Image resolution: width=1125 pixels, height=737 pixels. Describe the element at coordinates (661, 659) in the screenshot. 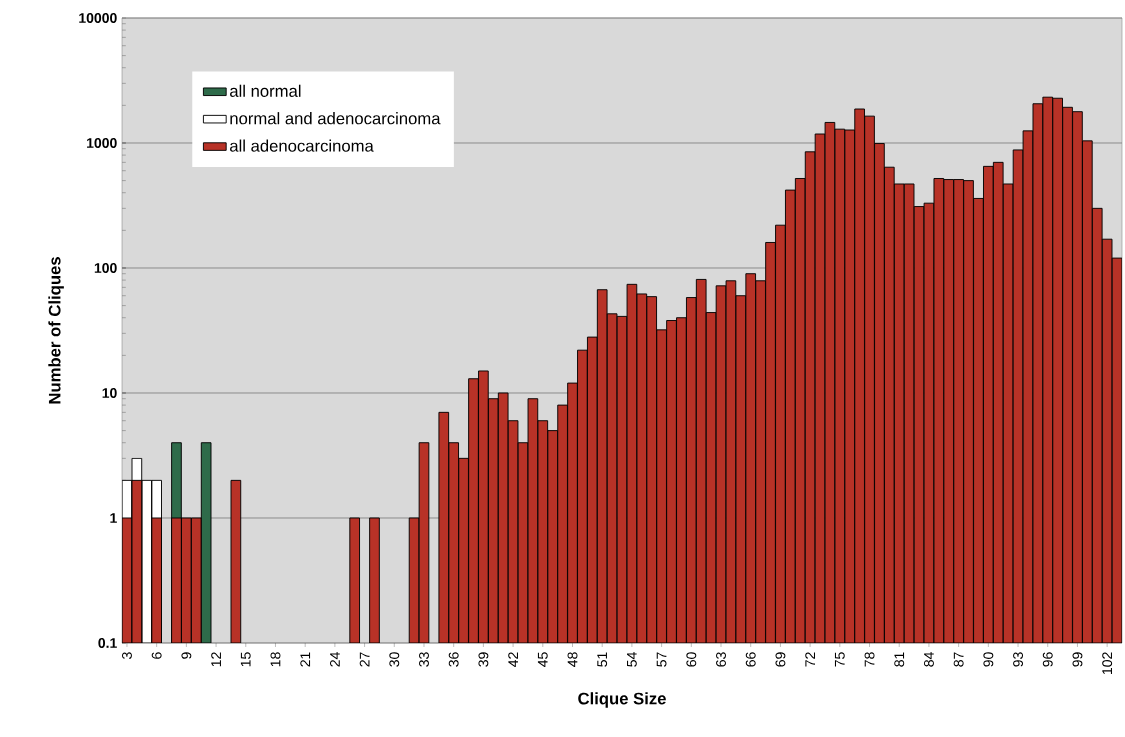

I see `x-tick-label: 57` at that location.